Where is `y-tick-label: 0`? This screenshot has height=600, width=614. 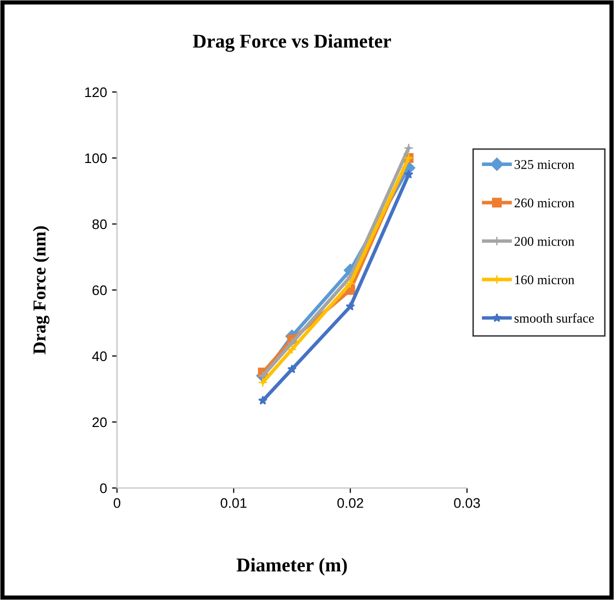 y-tick-label: 0 is located at coordinates (103, 488).